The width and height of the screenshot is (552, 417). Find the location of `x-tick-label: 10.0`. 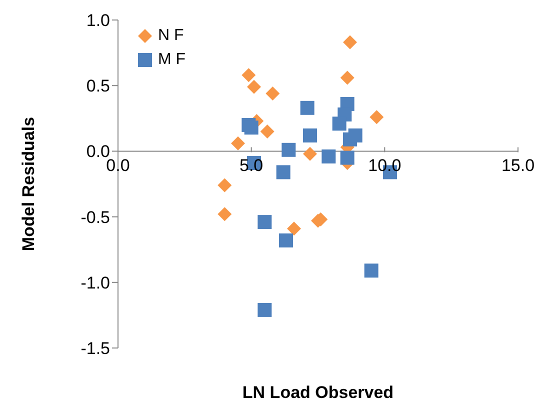

x-tick-label: 10.0 is located at coordinates (385, 166).